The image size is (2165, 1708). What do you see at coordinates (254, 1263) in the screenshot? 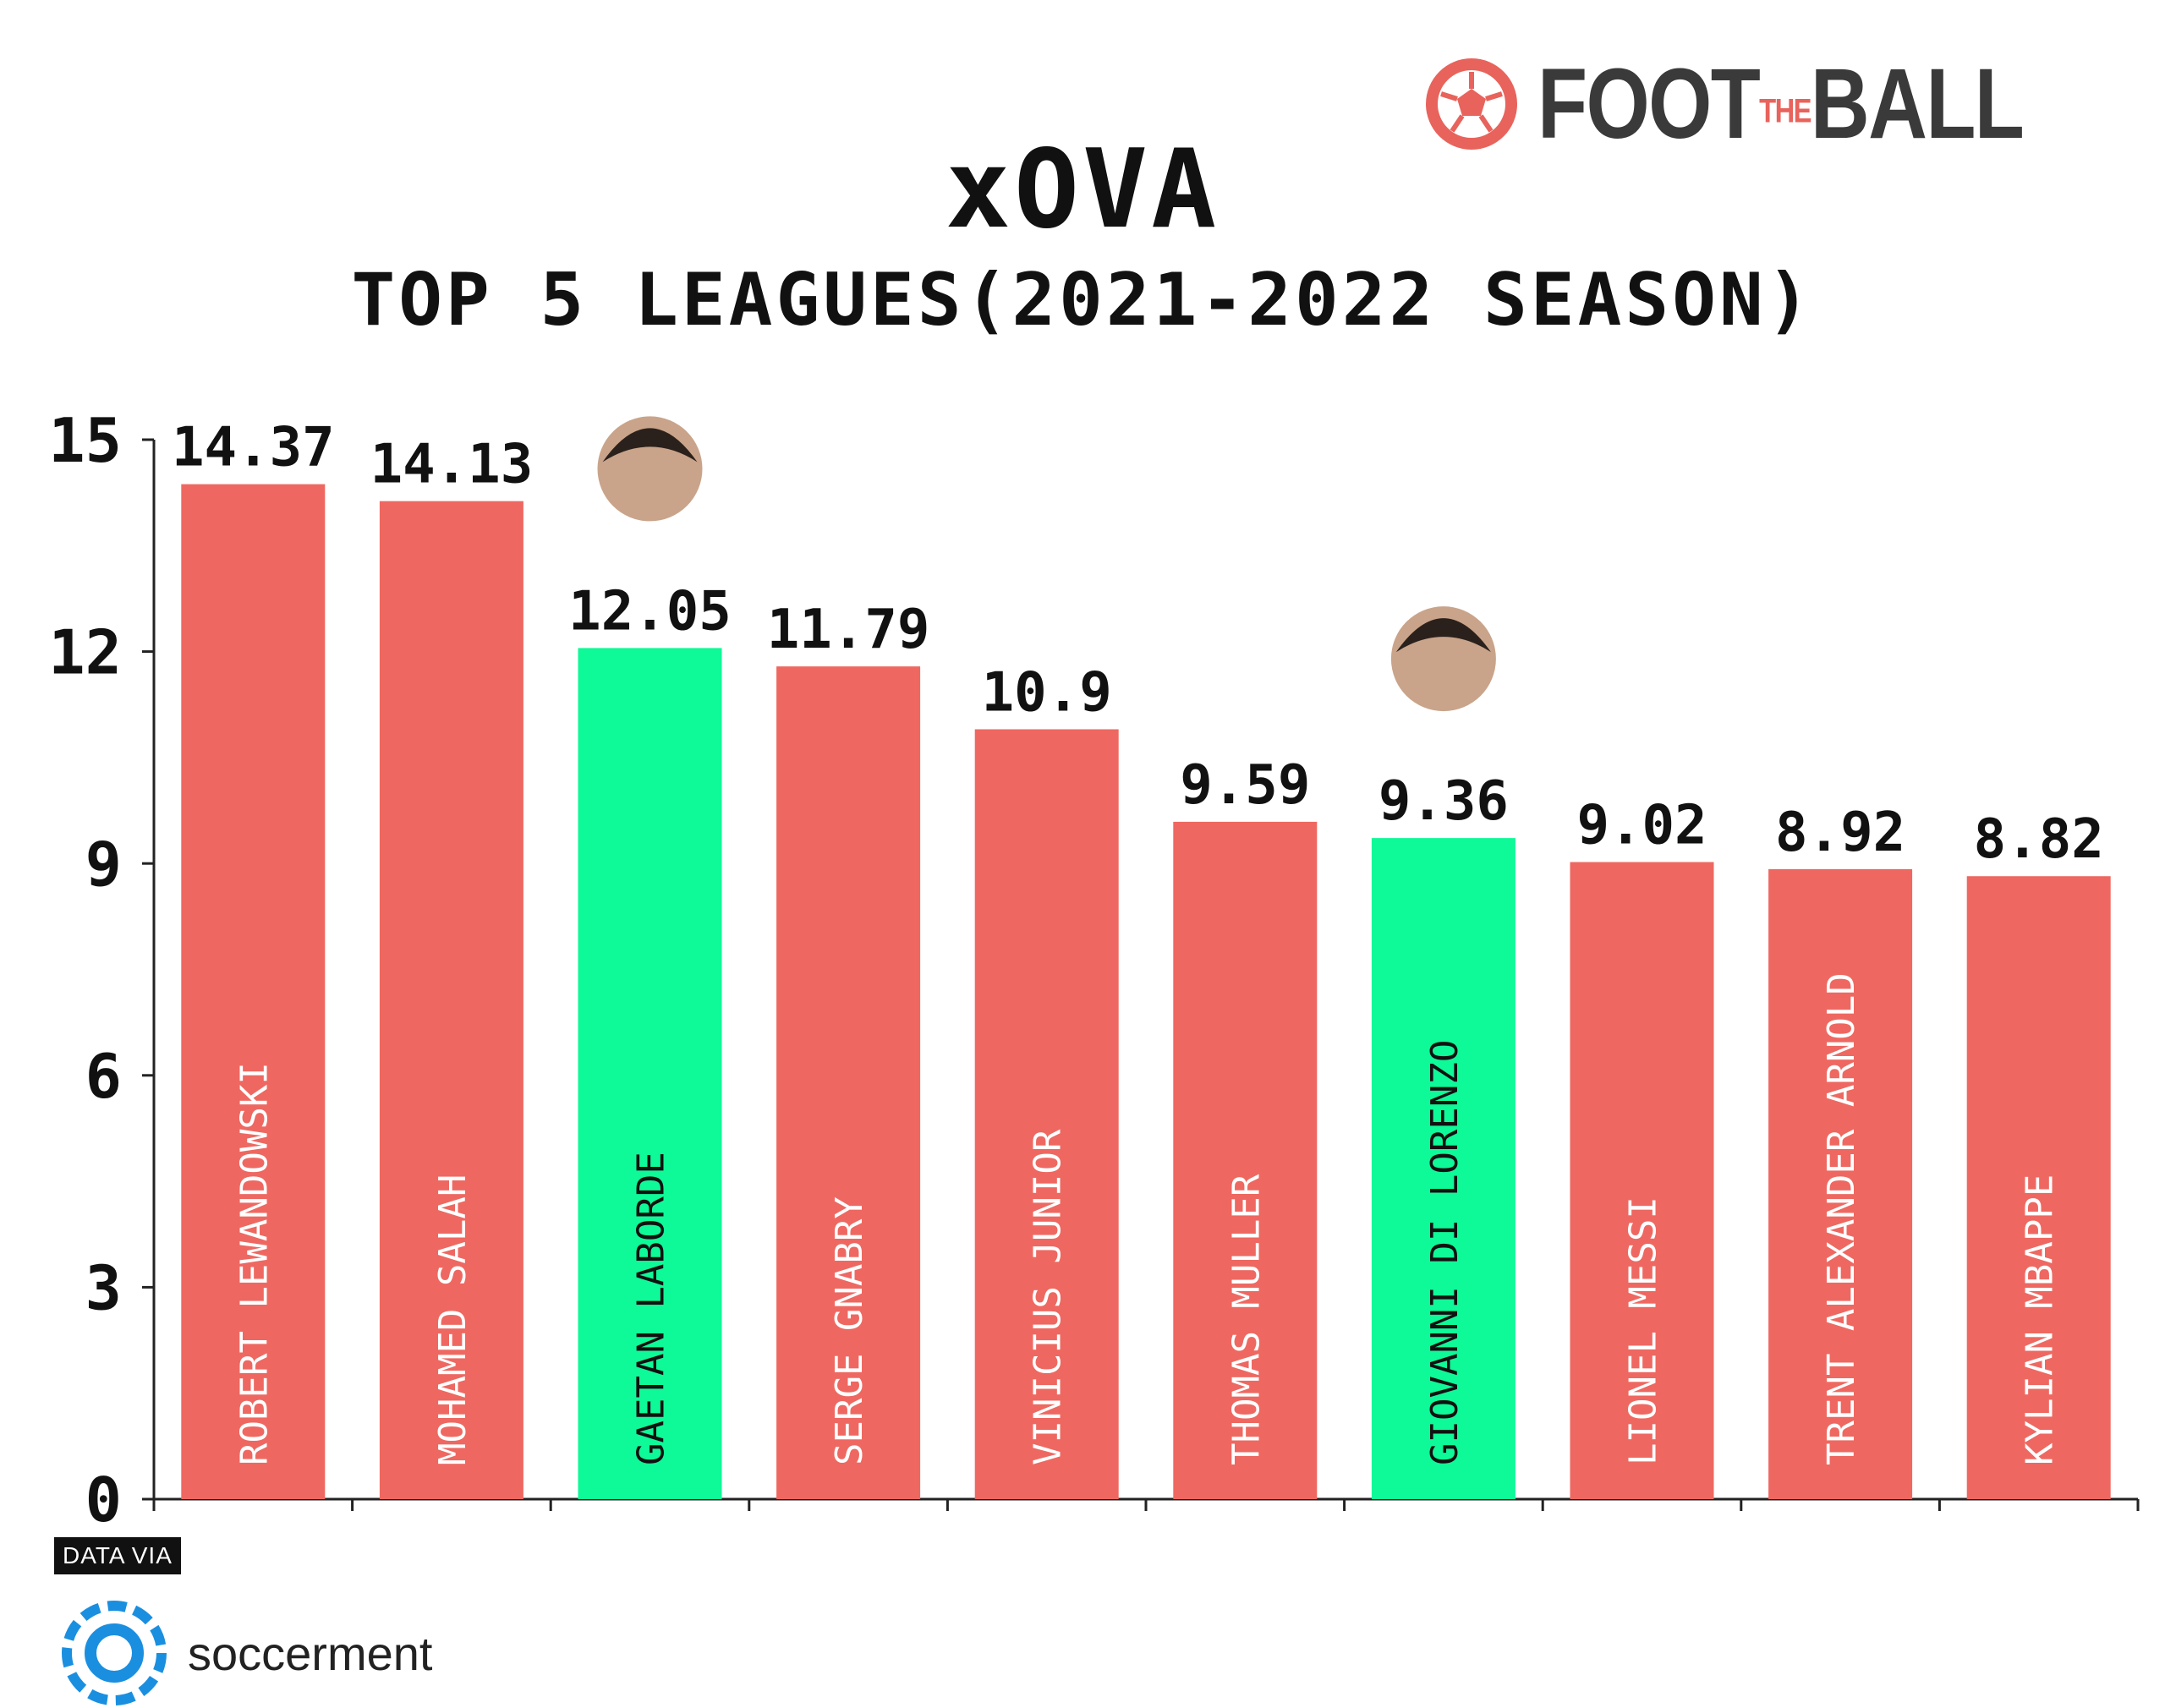
I see `bar-category-label: ROBERT LEWANDOWSKI` at bounding box center [254, 1263].